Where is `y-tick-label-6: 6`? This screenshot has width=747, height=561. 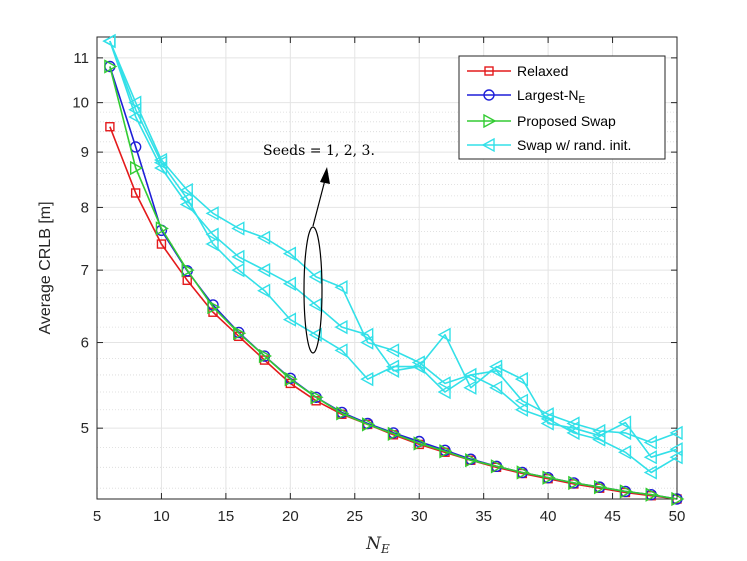 y-tick-label-6: 6 is located at coordinates (85, 343).